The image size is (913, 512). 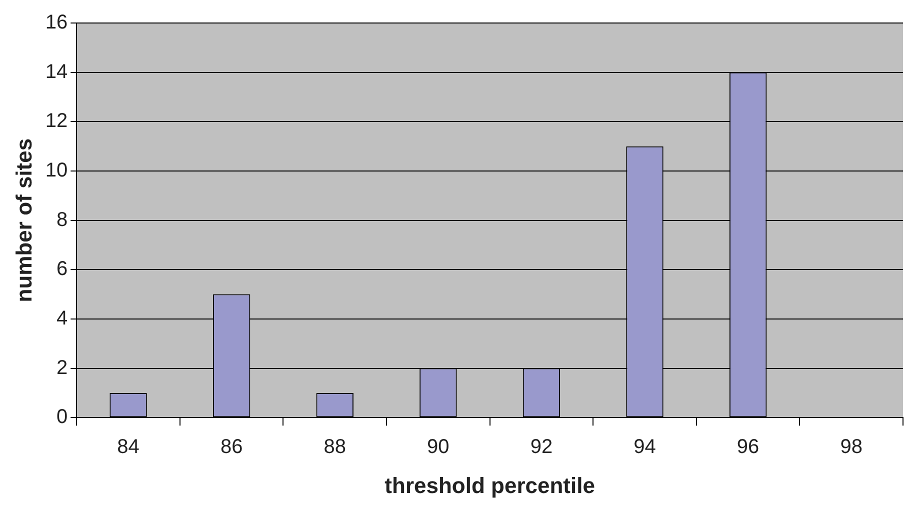 I want to click on y-tick-label: 10, so click(x=56, y=170).